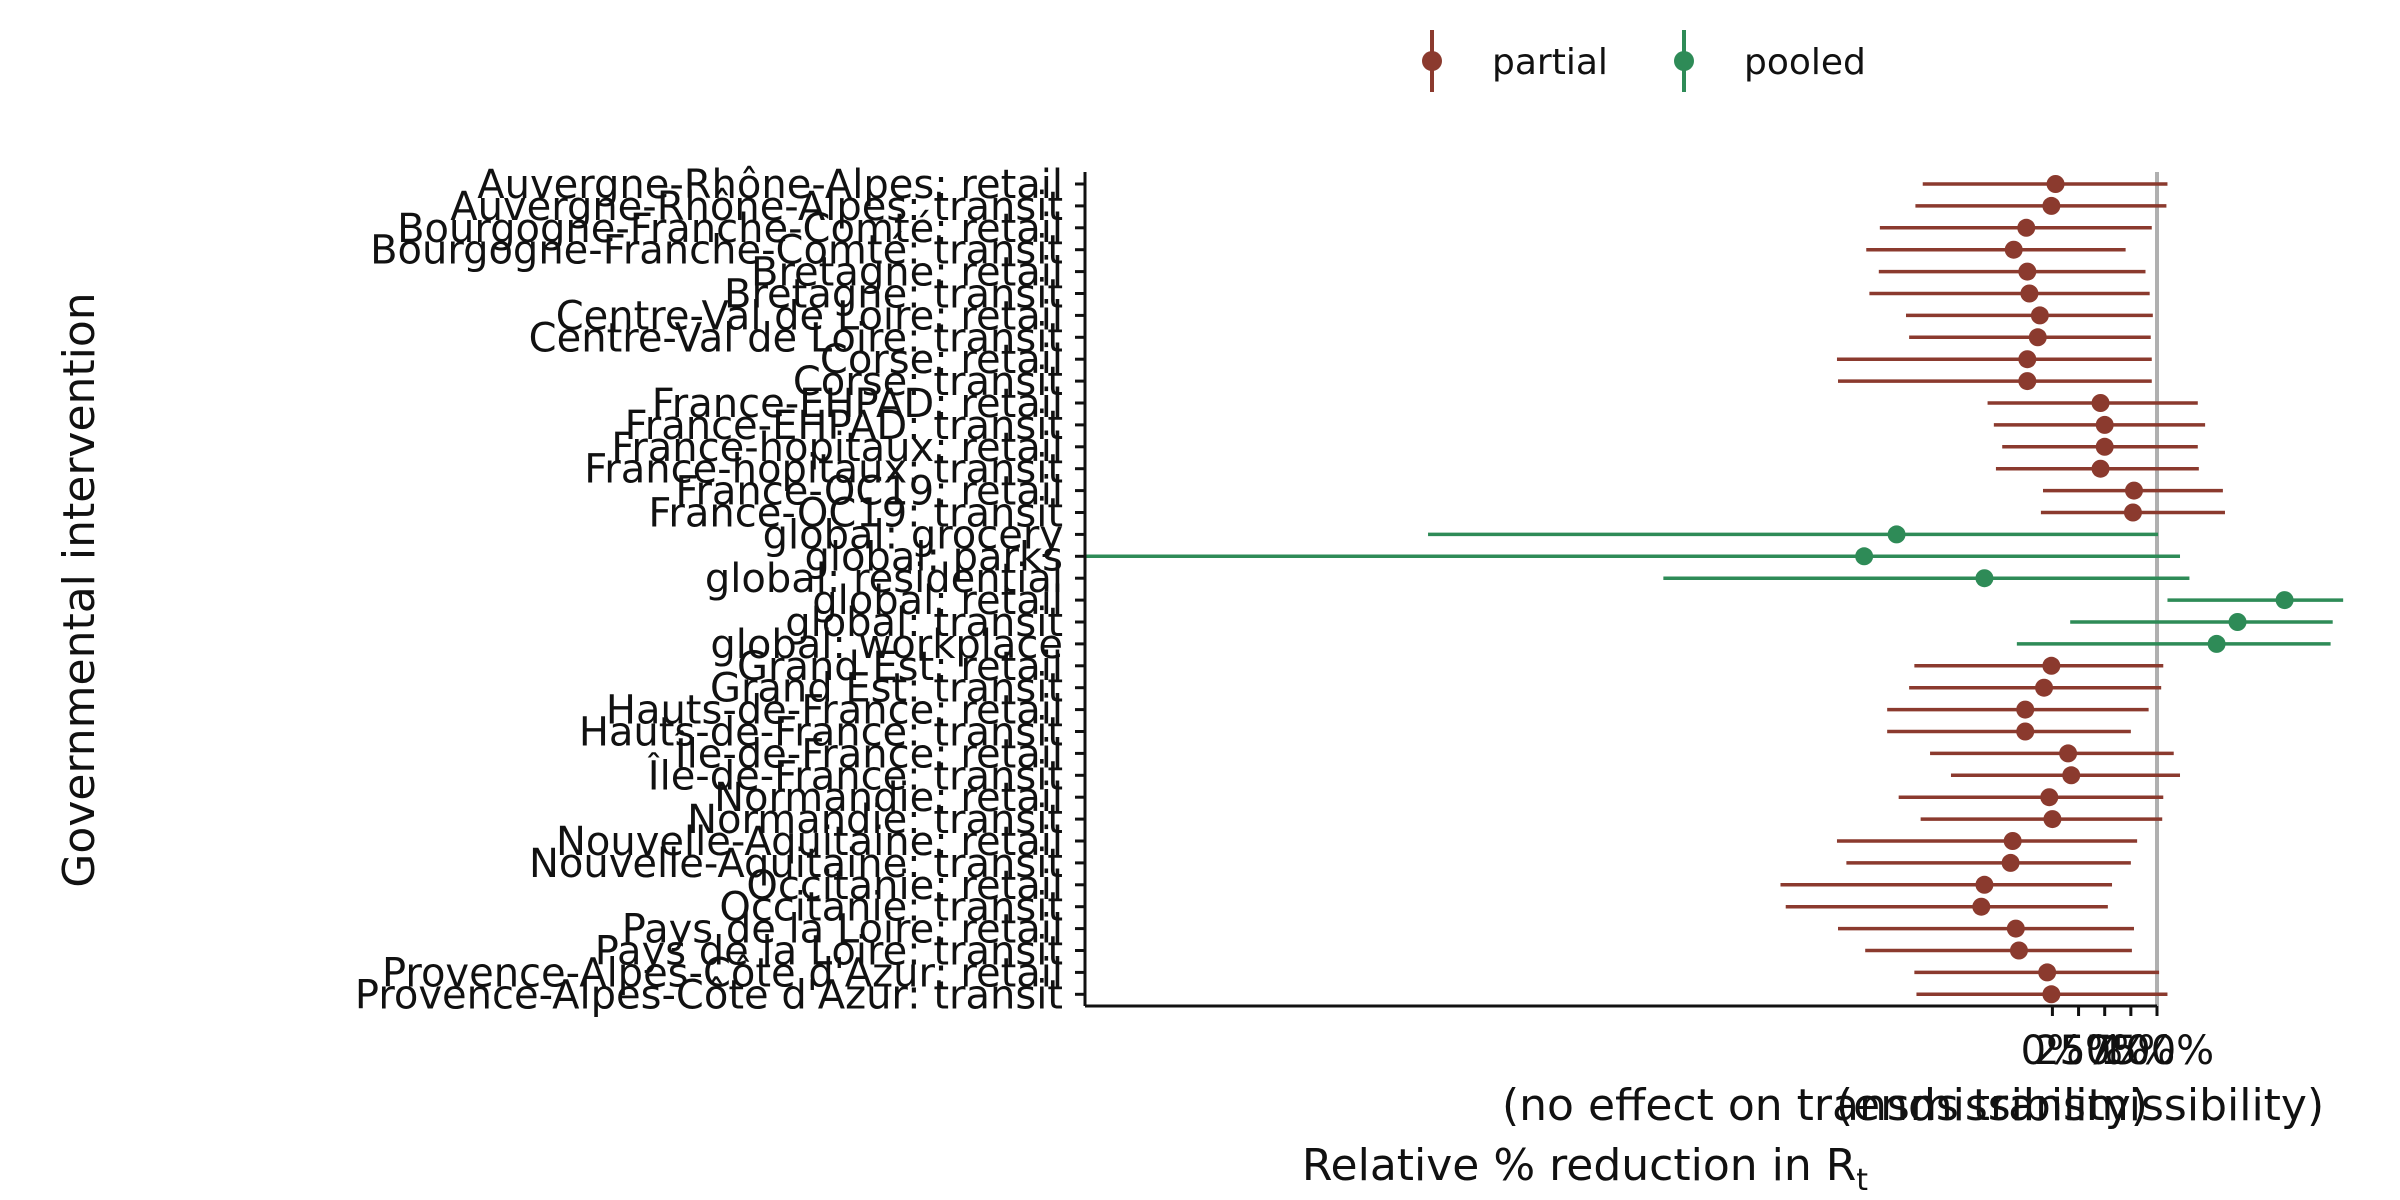 Image resolution: width=2400 pixels, height=1200 pixels. I want to click on legend-pooled-label: pooled, so click(1805, 62).